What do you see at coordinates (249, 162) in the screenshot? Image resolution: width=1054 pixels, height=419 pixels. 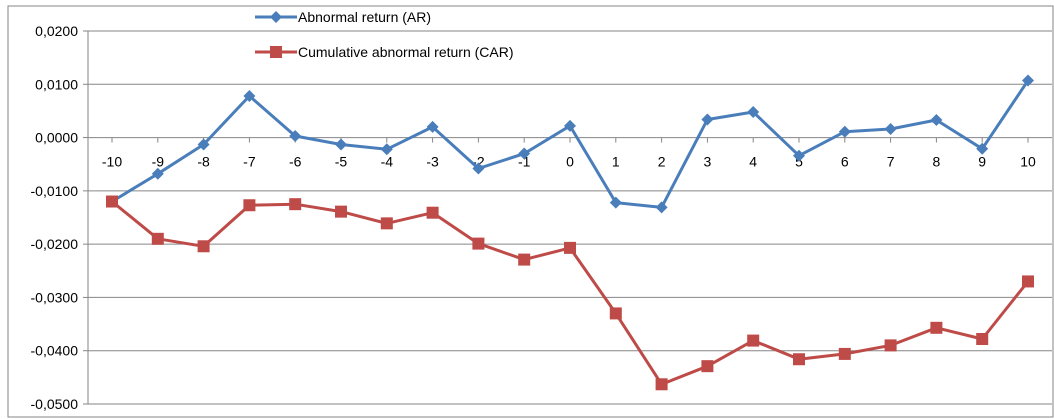 I see `x-tick-label: -7` at bounding box center [249, 162].